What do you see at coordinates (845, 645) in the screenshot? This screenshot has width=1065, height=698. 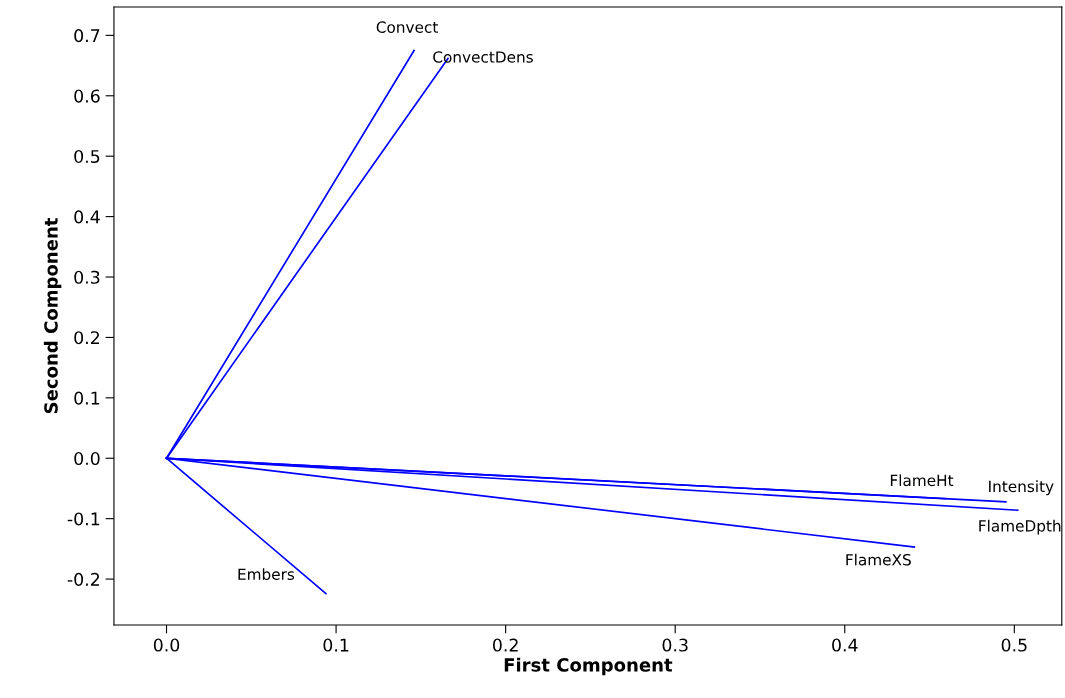 I see `x-tick-label: 0.4` at bounding box center [845, 645].